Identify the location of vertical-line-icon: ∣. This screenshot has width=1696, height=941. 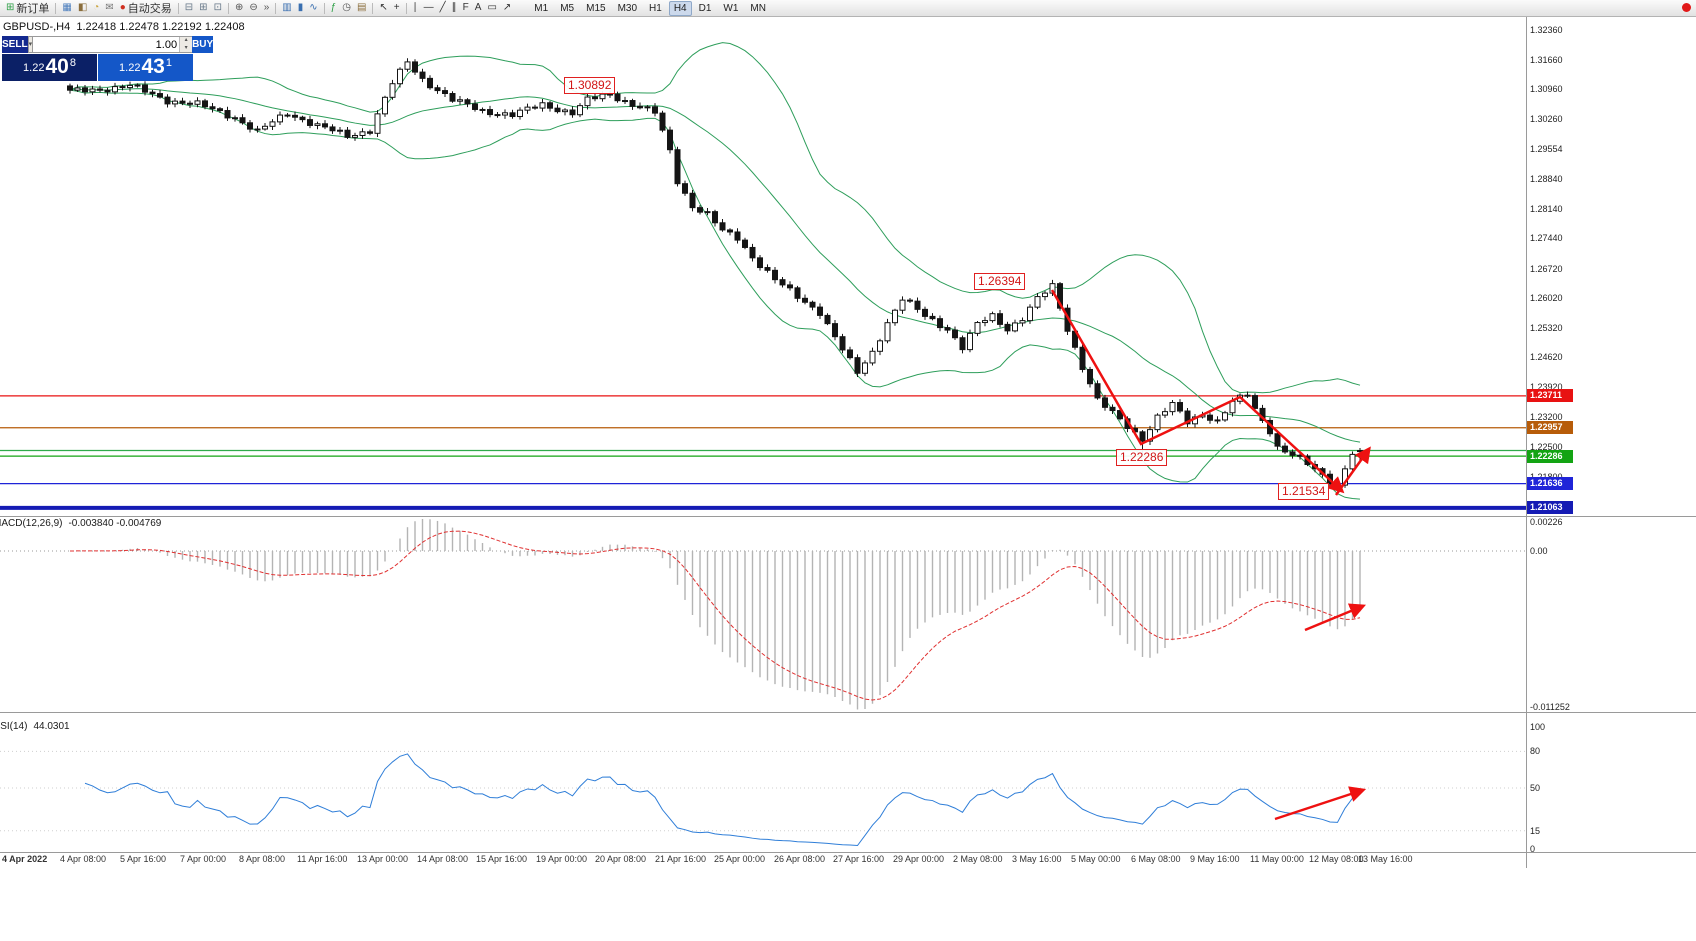
(415, 7).